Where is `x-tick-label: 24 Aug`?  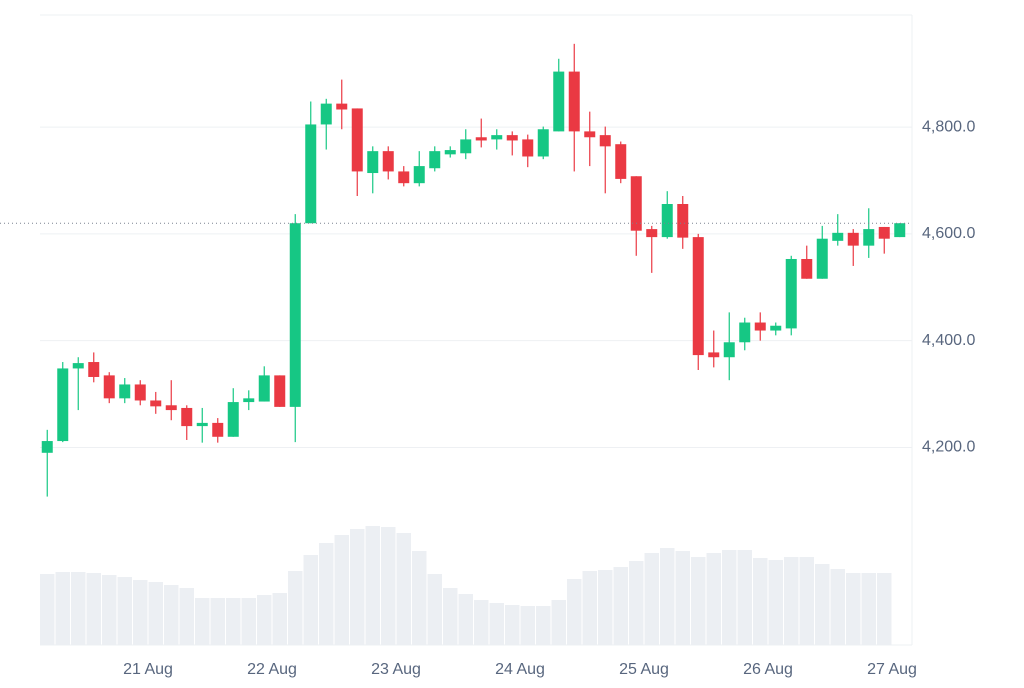 x-tick-label: 24 Aug is located at coordinates (520, 669).